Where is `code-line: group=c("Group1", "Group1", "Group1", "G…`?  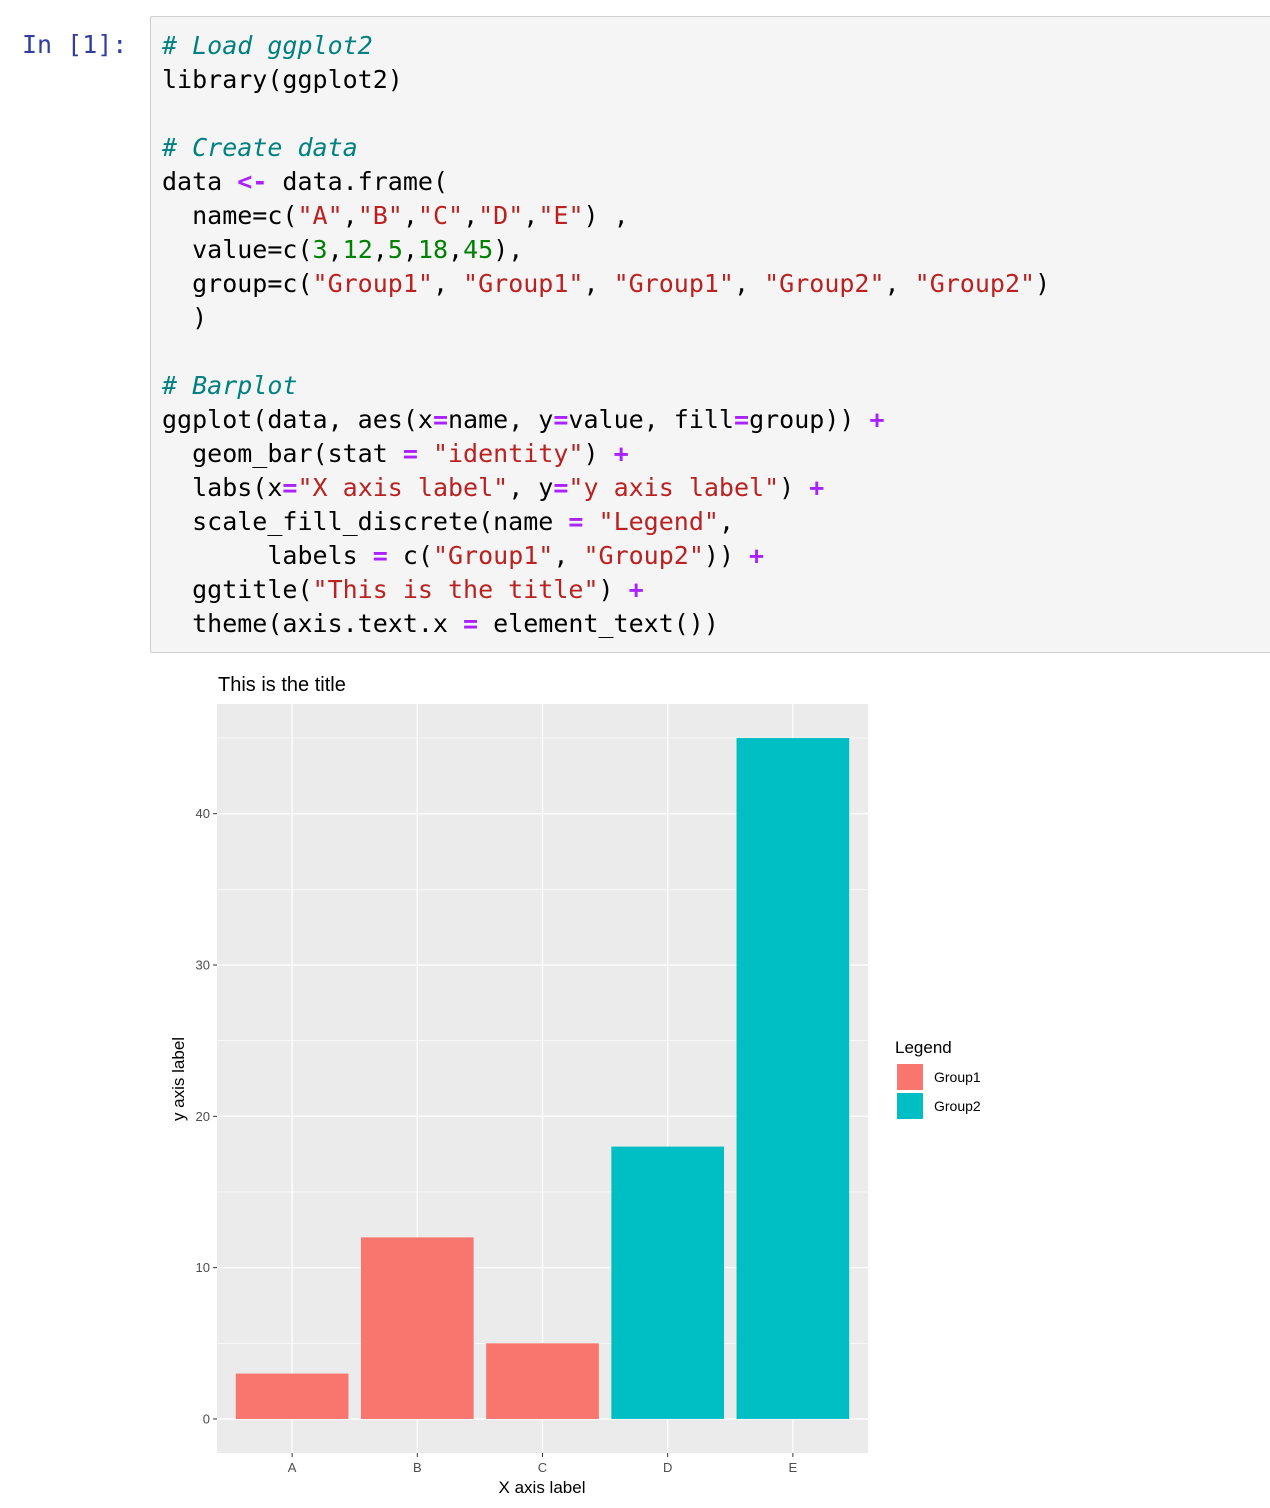
code-line: group=c("Group1", "Group1", "Group1", "G… is located at coordinates (606, 283).